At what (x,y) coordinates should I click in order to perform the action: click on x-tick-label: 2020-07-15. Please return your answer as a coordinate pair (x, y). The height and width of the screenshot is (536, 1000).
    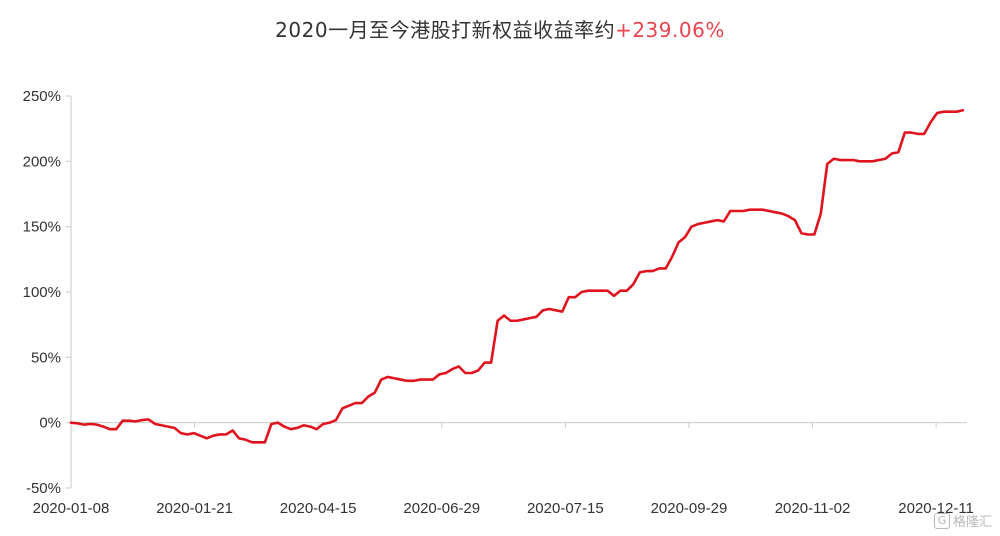
    Looking at the image, I should click on (565, 508).